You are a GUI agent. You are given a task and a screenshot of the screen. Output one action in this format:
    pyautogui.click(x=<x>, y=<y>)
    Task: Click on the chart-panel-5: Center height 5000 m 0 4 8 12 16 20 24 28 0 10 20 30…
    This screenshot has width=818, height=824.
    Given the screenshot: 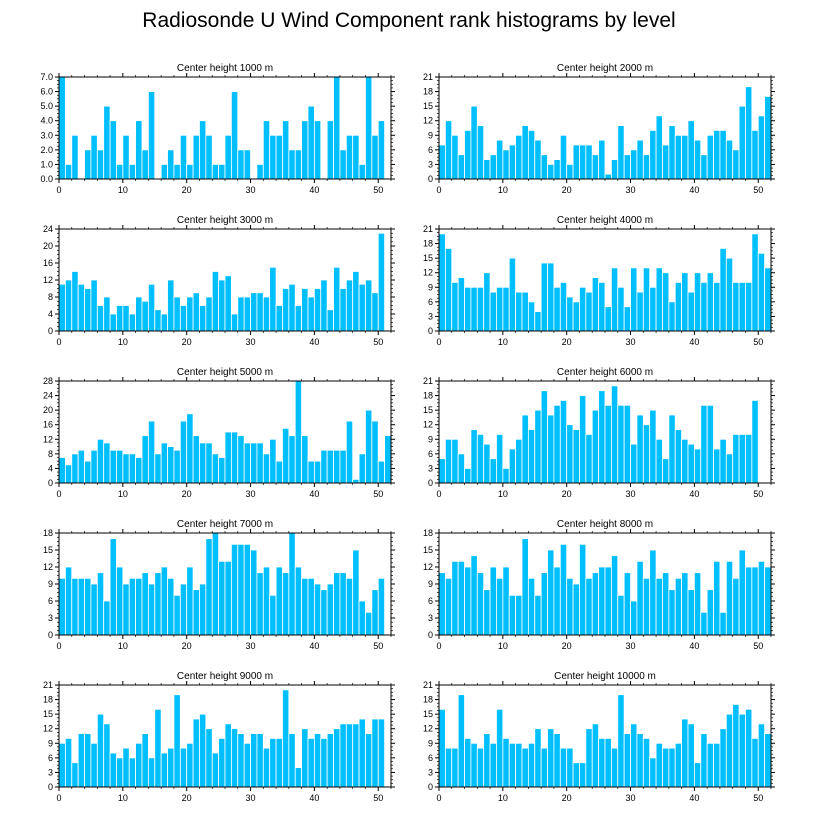 What is the action you would take?
    pyautogui.click(x=219, y=433)
    